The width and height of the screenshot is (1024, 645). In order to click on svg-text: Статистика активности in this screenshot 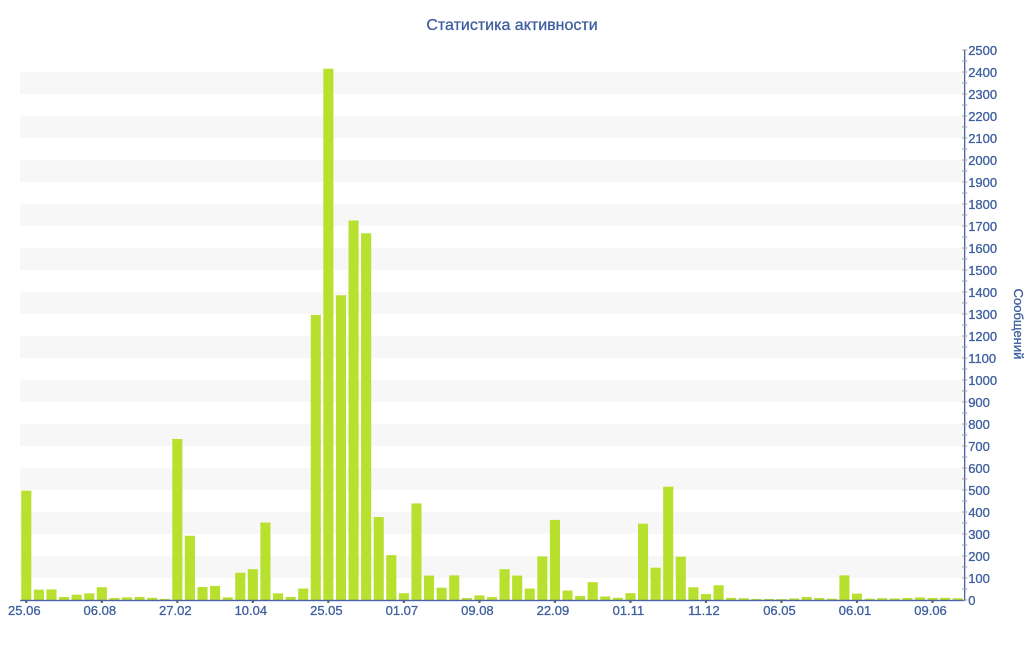, I will do `click(511, 25)`.